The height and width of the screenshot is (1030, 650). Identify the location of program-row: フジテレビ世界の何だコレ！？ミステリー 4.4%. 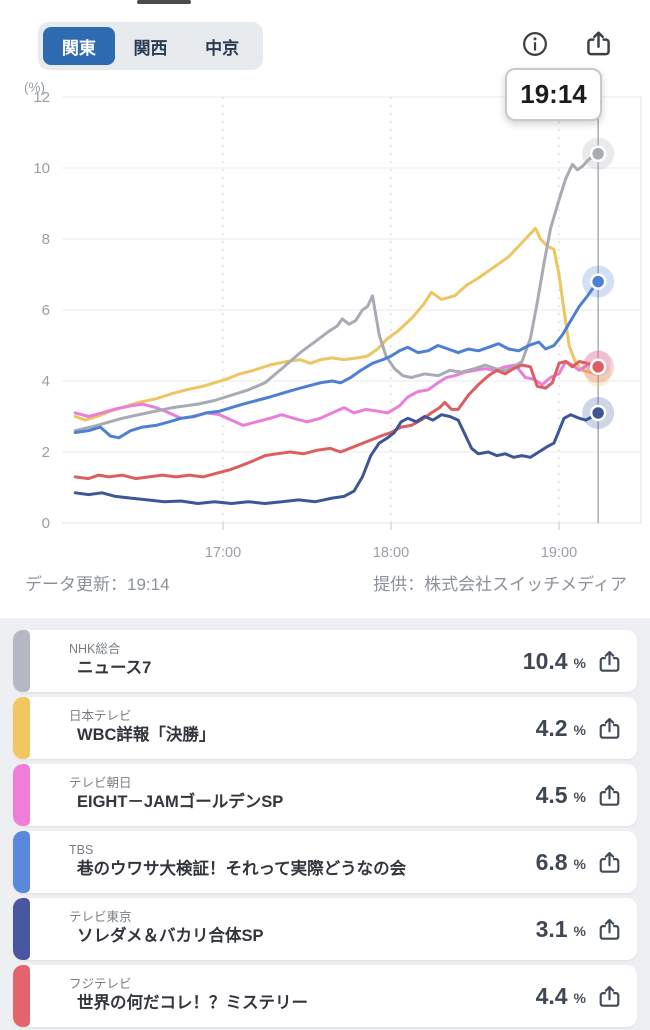
(325, 996).